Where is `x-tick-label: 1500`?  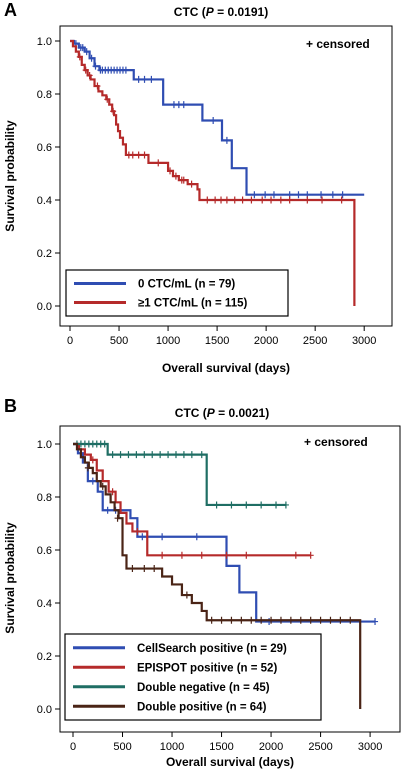
x-tick-label: 1500 is located at coordinates (217, 341).